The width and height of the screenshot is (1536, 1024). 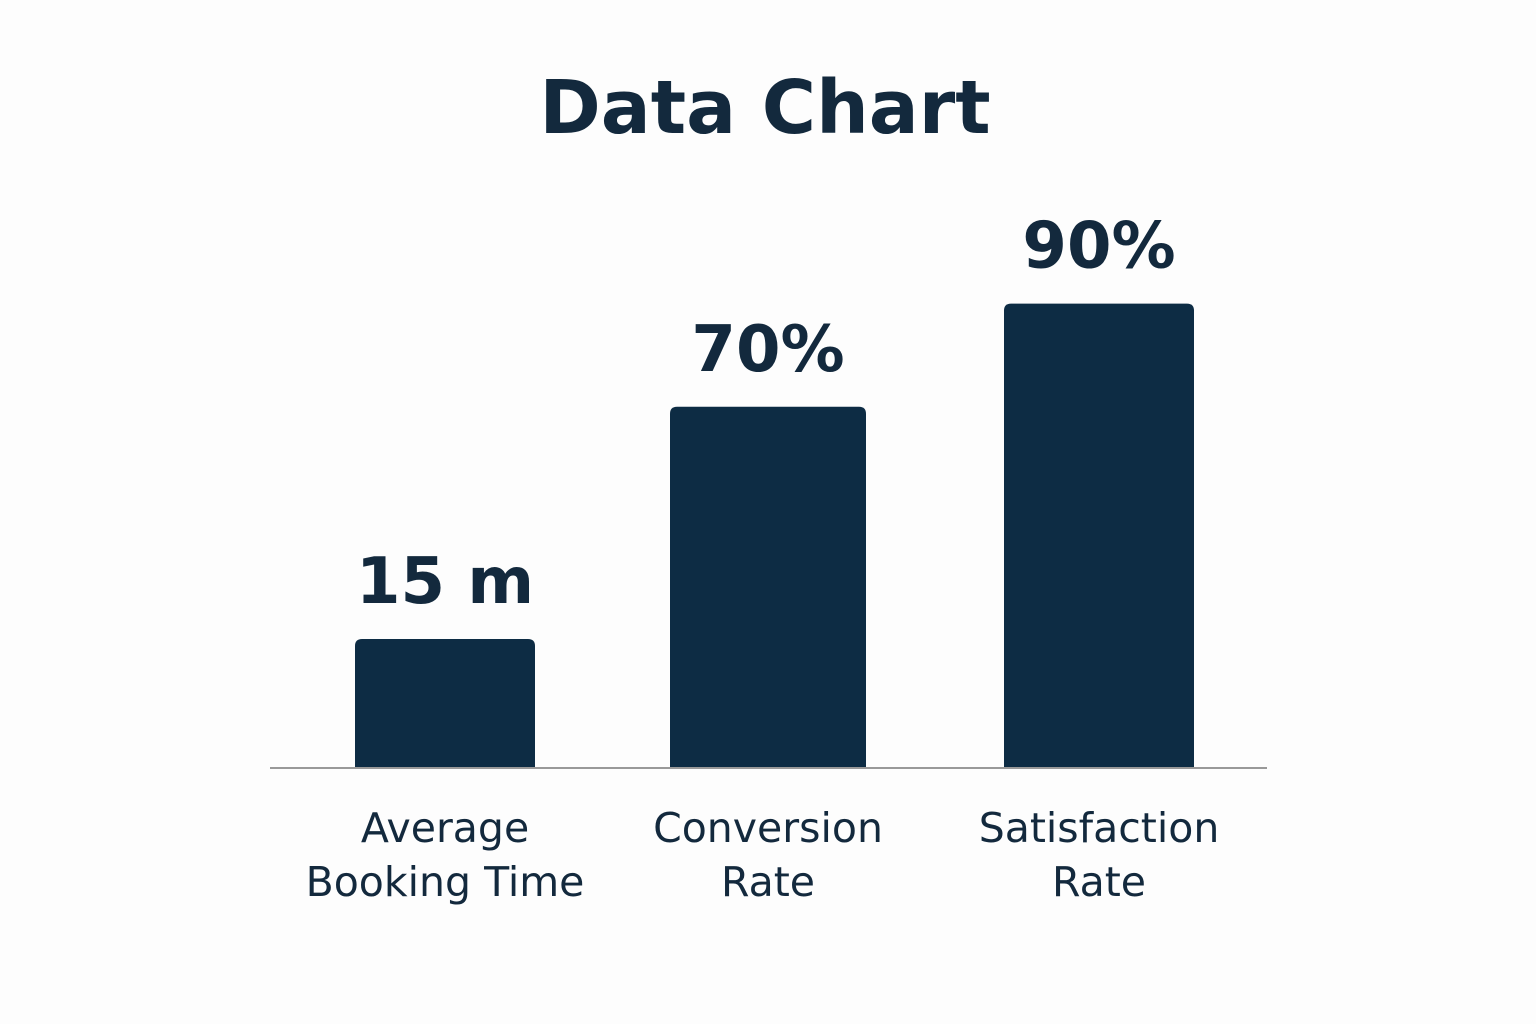 What do you see at coordinates (445, 855) in the screenshot?
I see `category-label-0: Average Booking Time` at bounding box center [445, 855].